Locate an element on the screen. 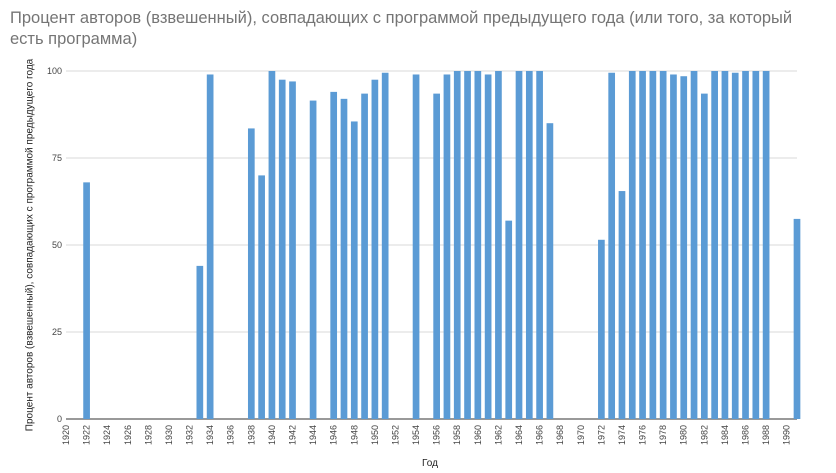 Image resolution: width=836 pixels, height=473 pixels. bar-1944 is located at coordinates (313, 259).